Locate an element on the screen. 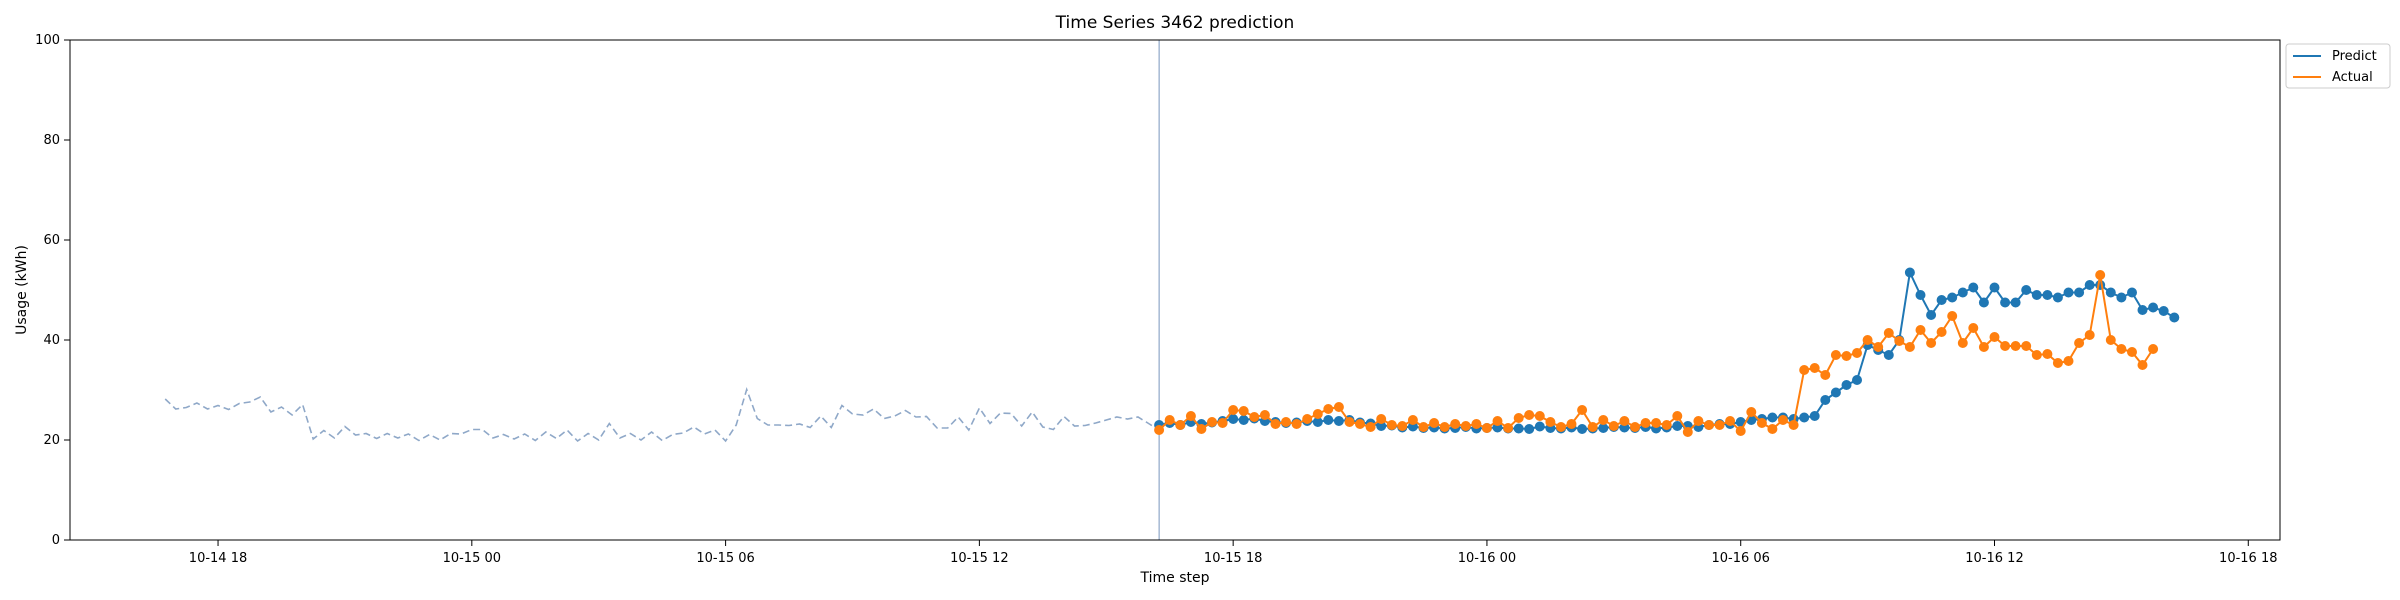 This screenshot has height=600, width=2400. x-tick-label: 10-15 18 is located at coordinates (1233, 558).